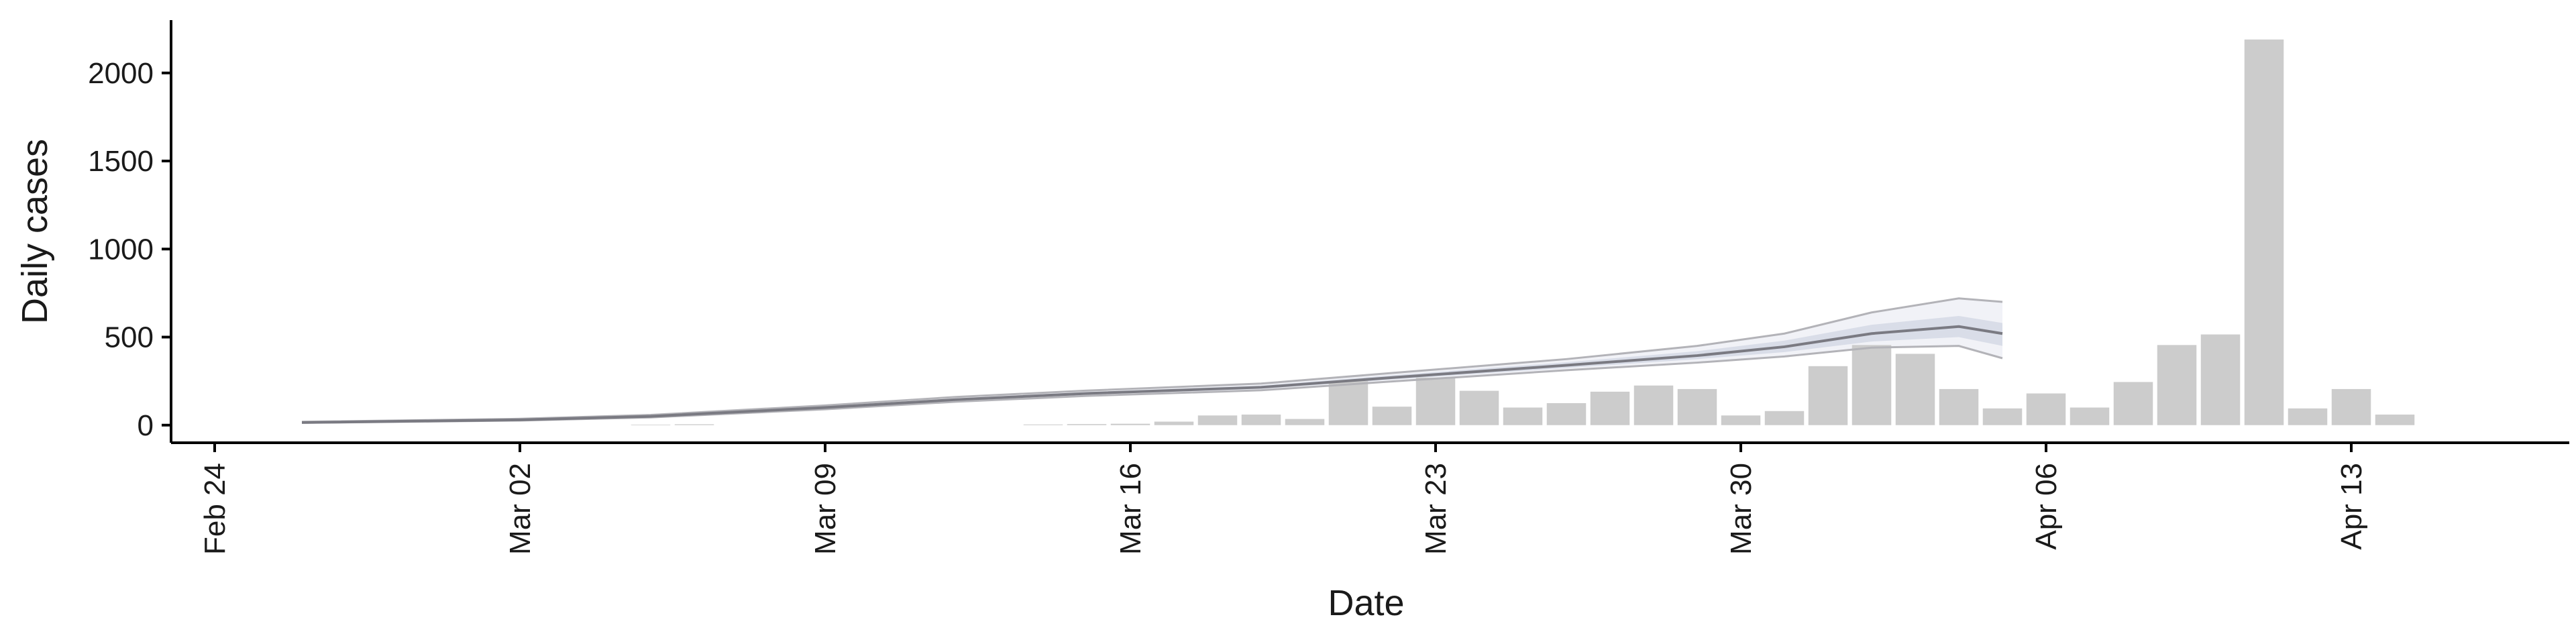 The image size is (2576, 644). I want to click on y-tick-label: 0, so click(146, 425).